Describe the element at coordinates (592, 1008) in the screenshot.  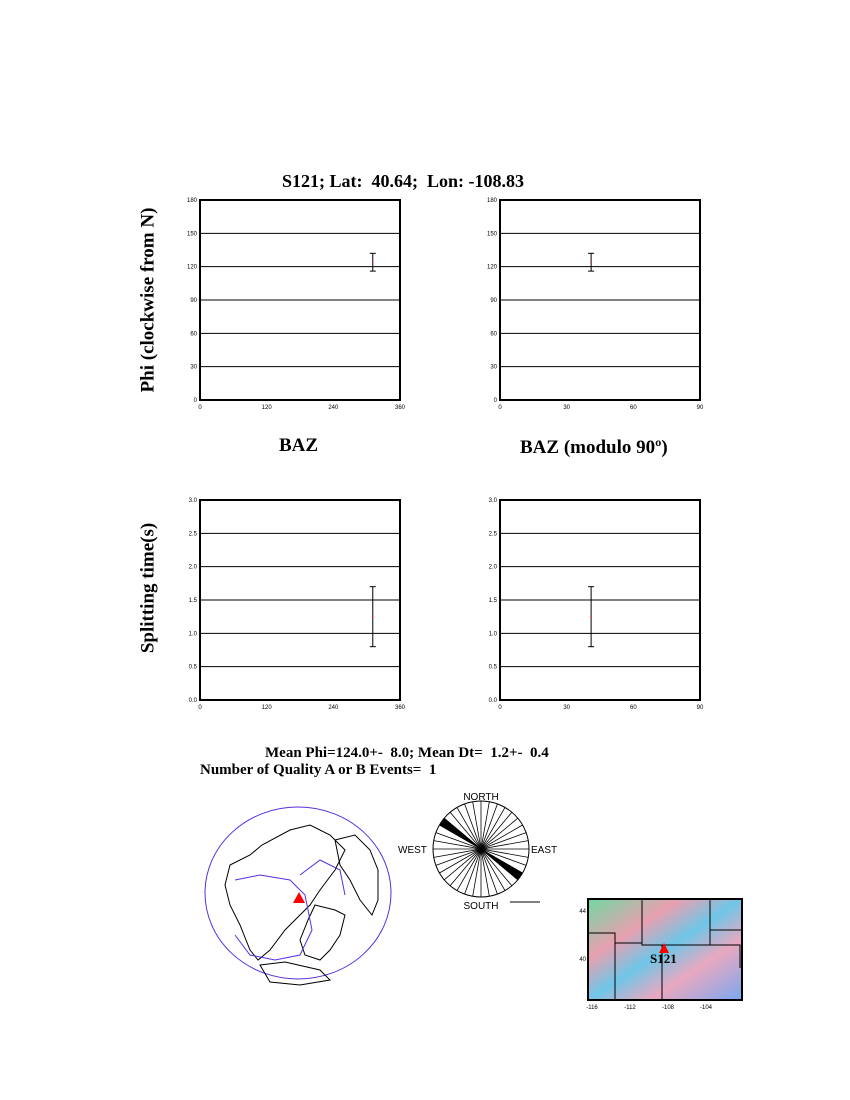
I see `lon-tick: -116` at that location.